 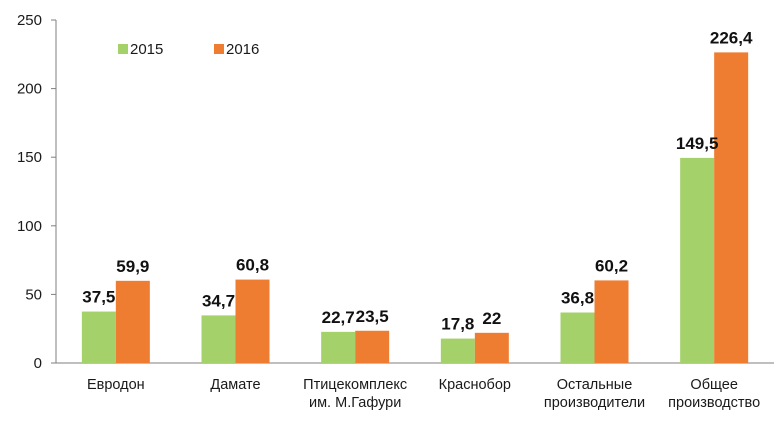 What do you see at coordinates (33, 294) in the screenshot?
I see `y-tick-label: 50` at bounding box center [33, 294].